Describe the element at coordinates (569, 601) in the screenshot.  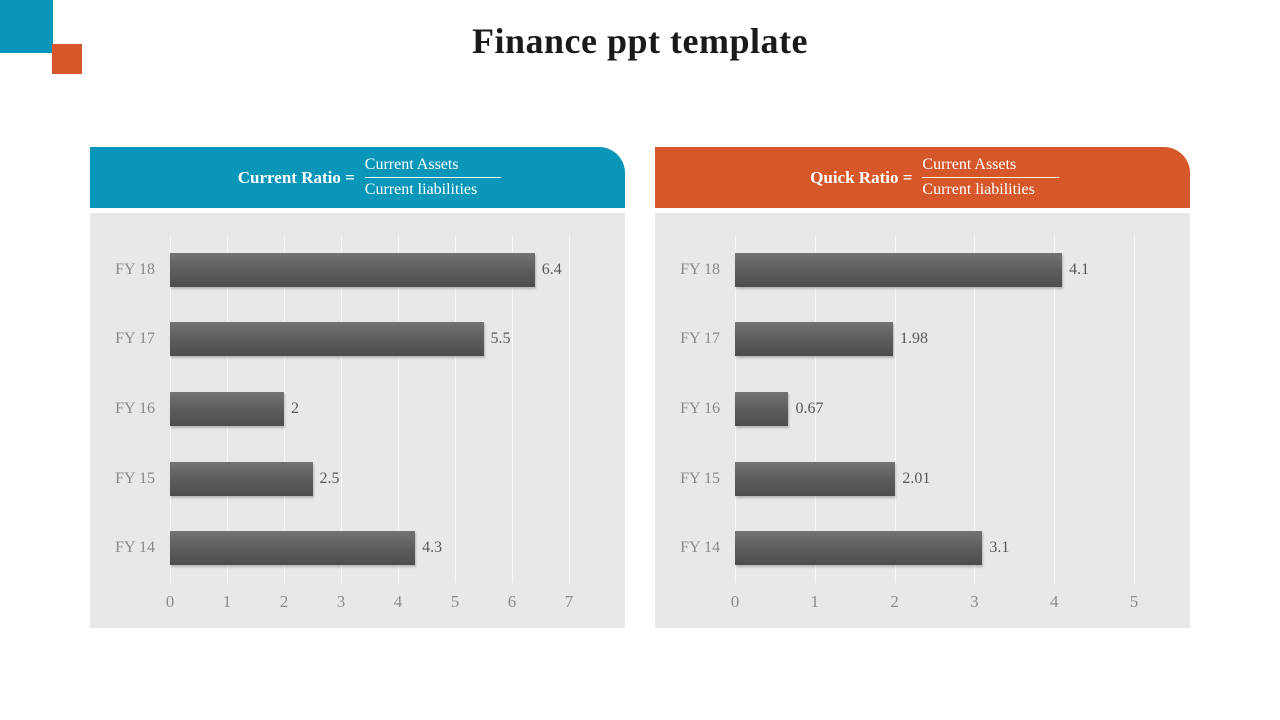
I see `x-axis-tick-label: 7` at that location.